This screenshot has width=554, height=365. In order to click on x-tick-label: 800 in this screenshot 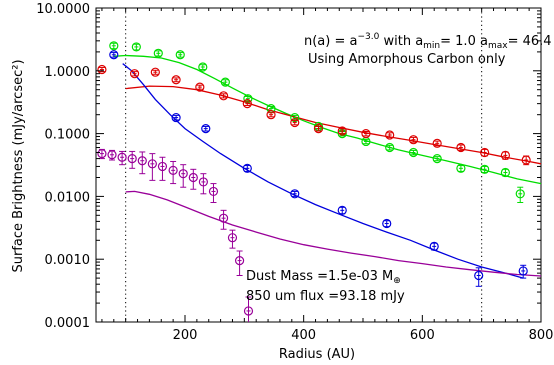, I will do `click(541, 335)`.